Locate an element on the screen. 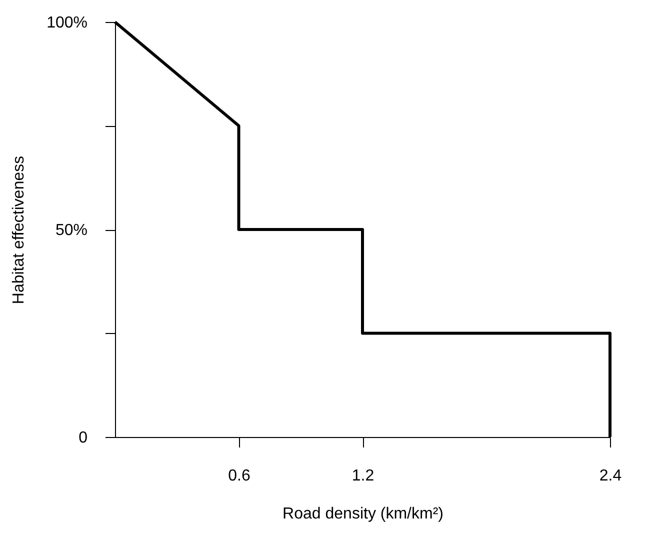 Image resolution: width=658 pixels, height=542 pixels. y-tick-label: 0 is located at coordinates (83, 438).